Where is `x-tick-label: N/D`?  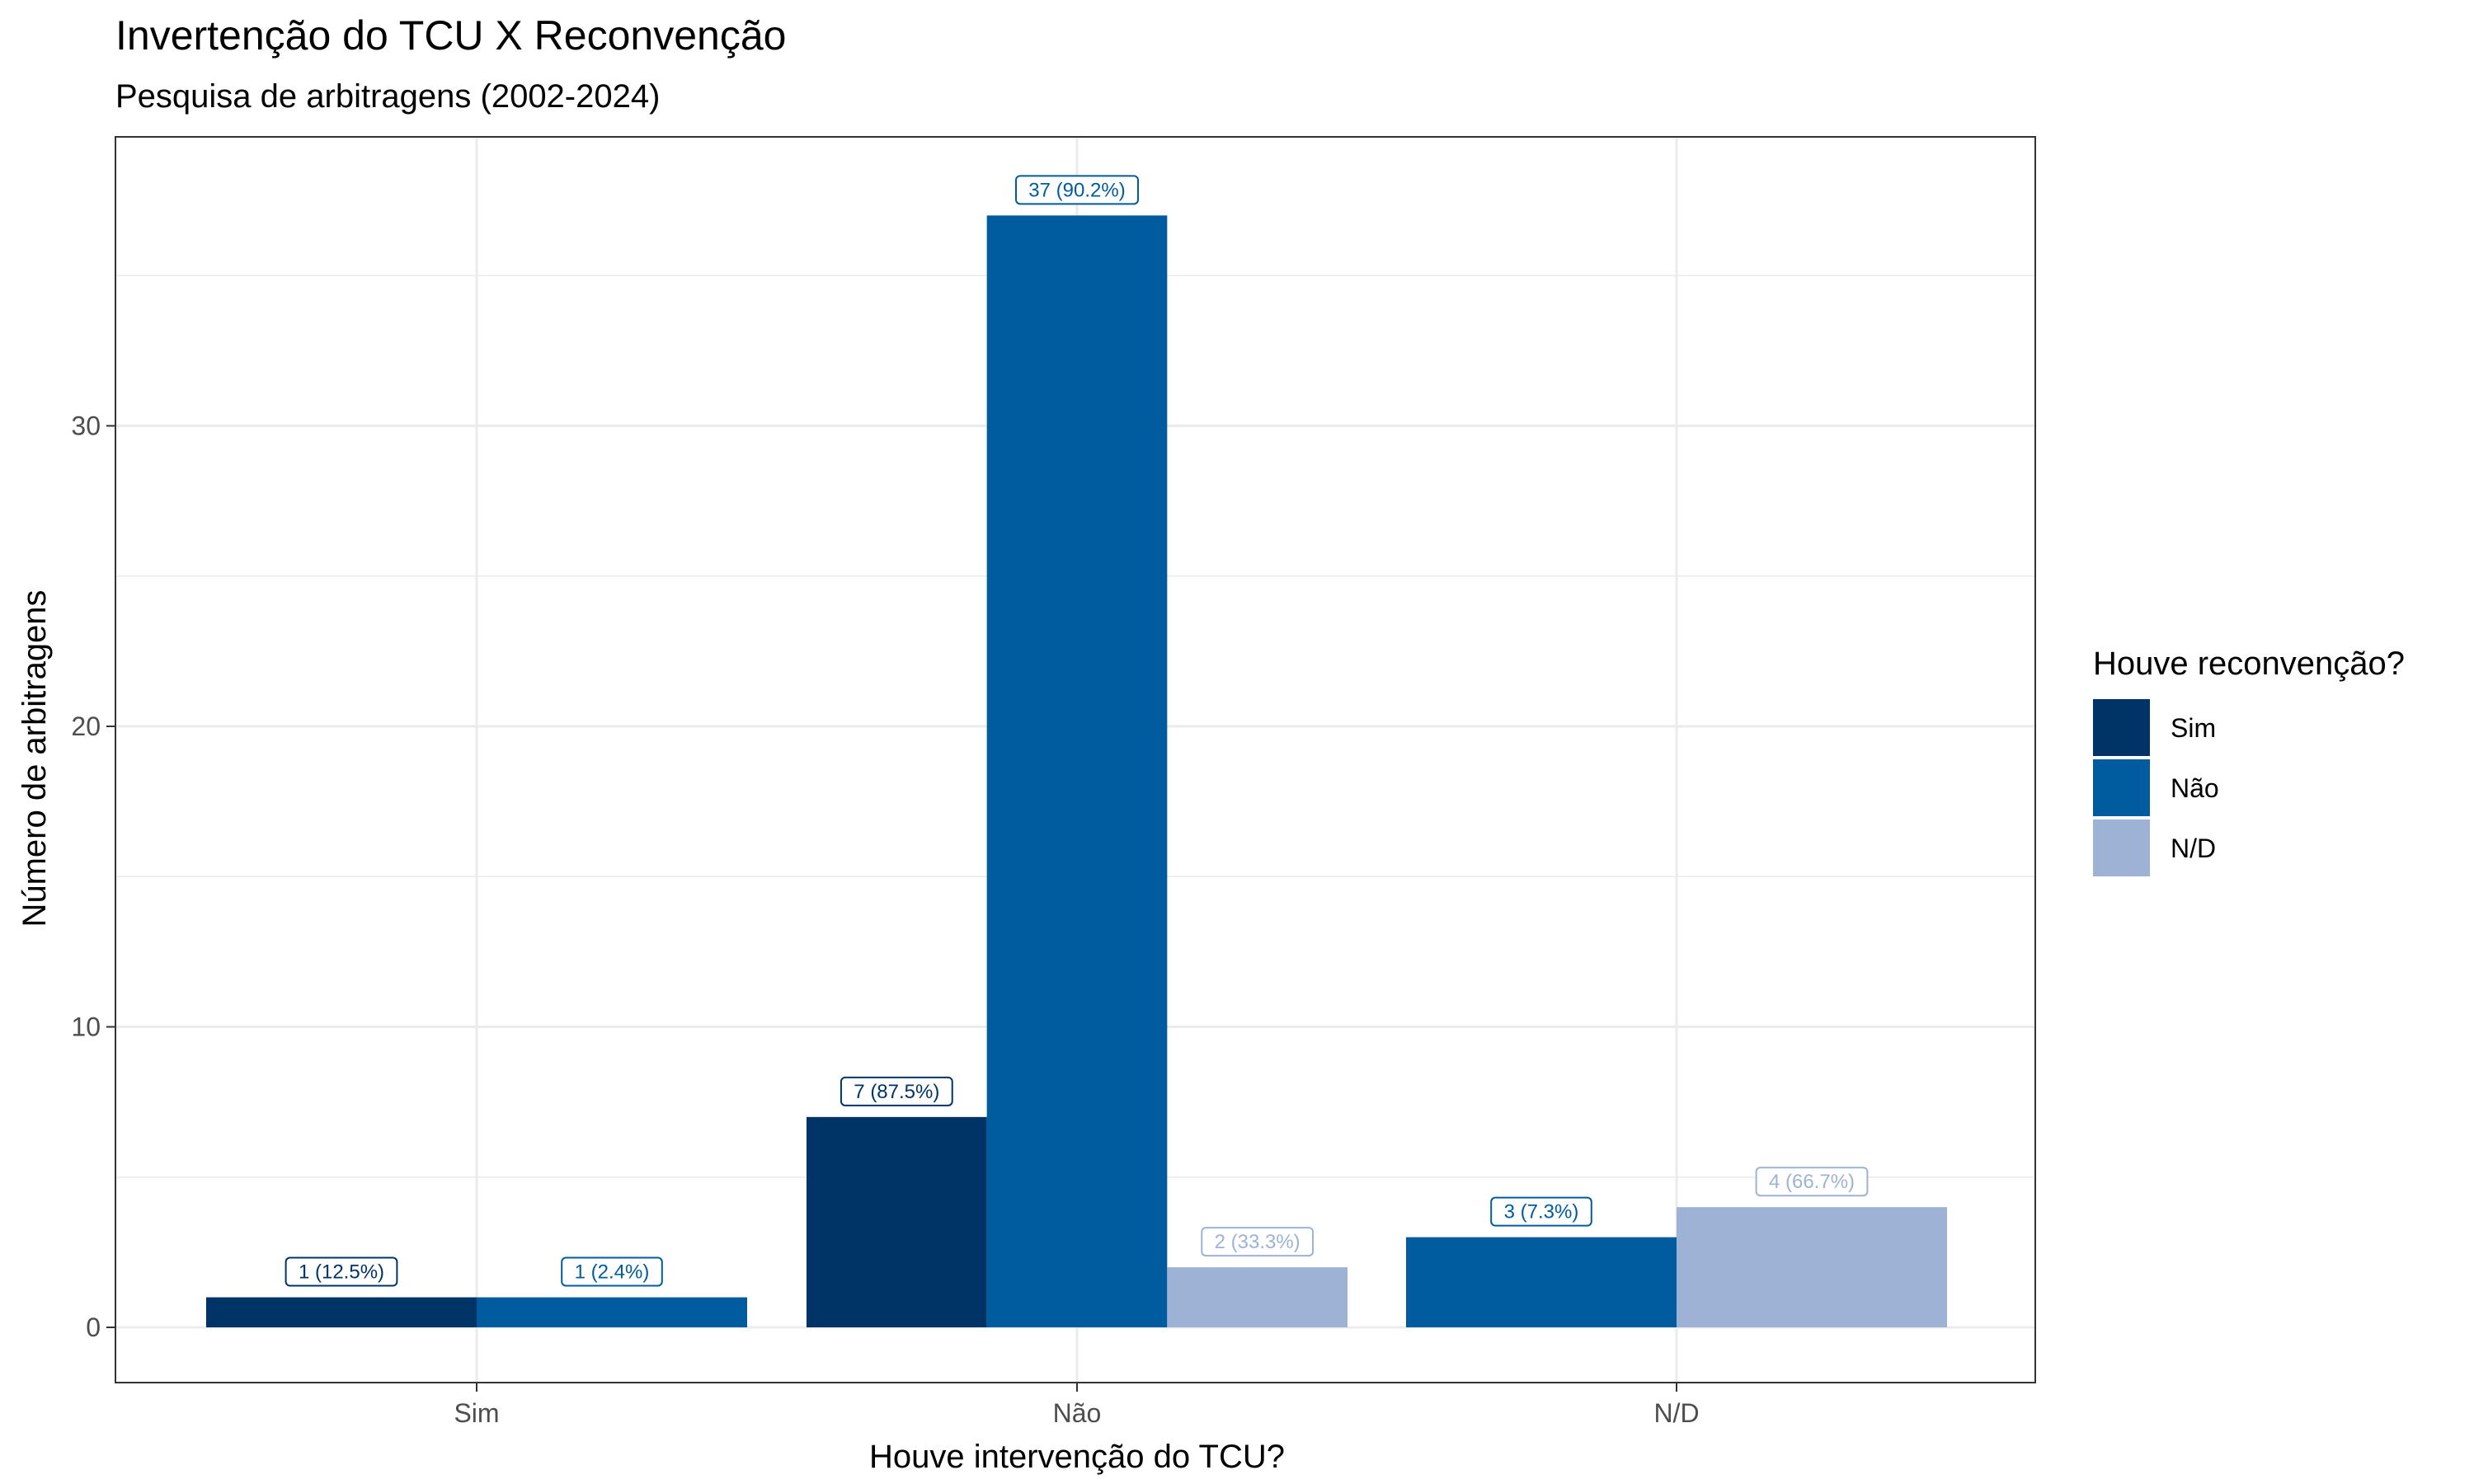 x-tick-label: N/D is located at coordinates (1676, 1413).